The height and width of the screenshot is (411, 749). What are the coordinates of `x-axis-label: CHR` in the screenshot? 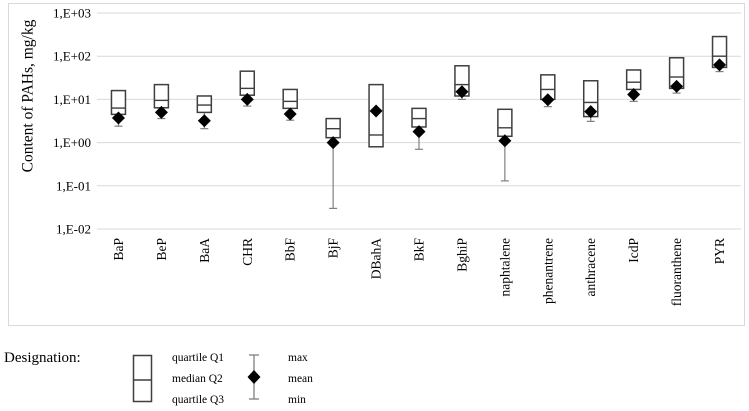 It's located at (247, 252).